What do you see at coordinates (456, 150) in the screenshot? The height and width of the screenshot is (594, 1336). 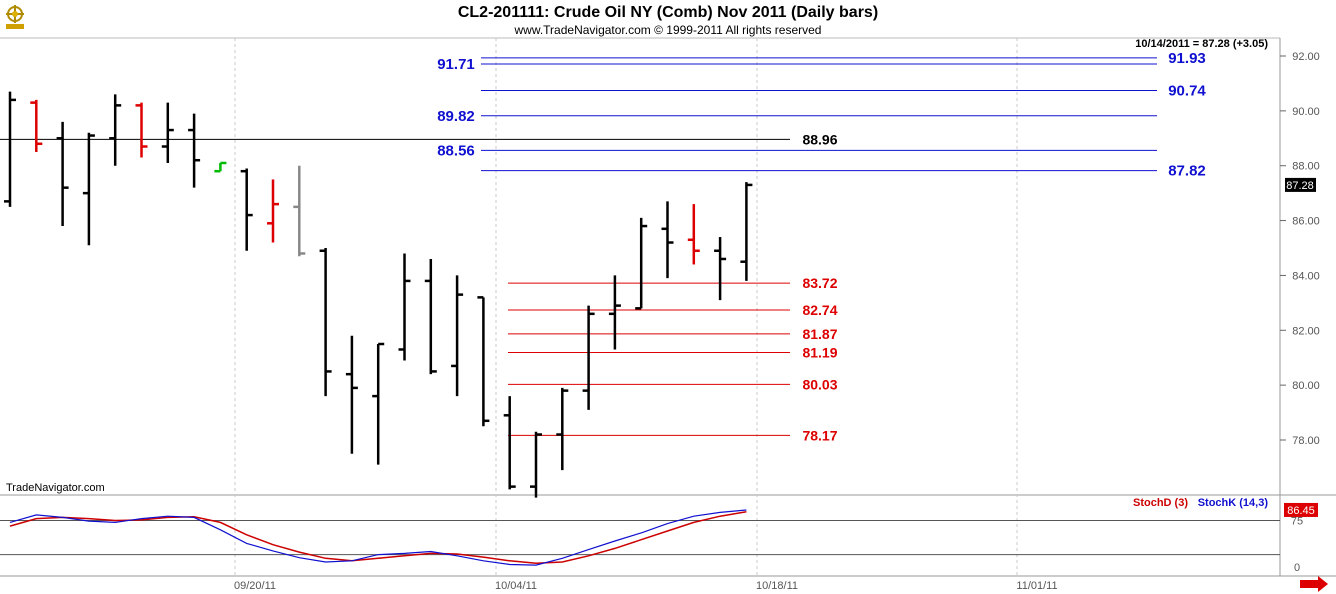 I see `fib-level-label-blue: 88.56` at bounding box center [456, 150].